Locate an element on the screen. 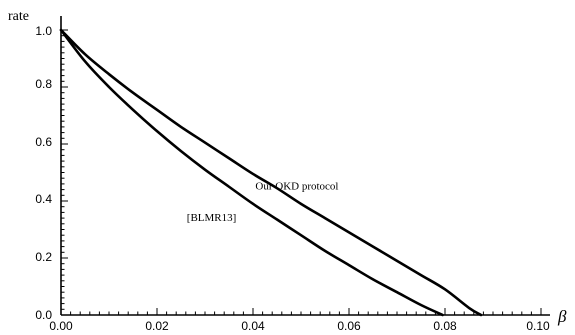 Image resolution: width=575 pixels, height=335 pixels. x-tick-label-3: 0.06 is located at coordinates (349, 326).